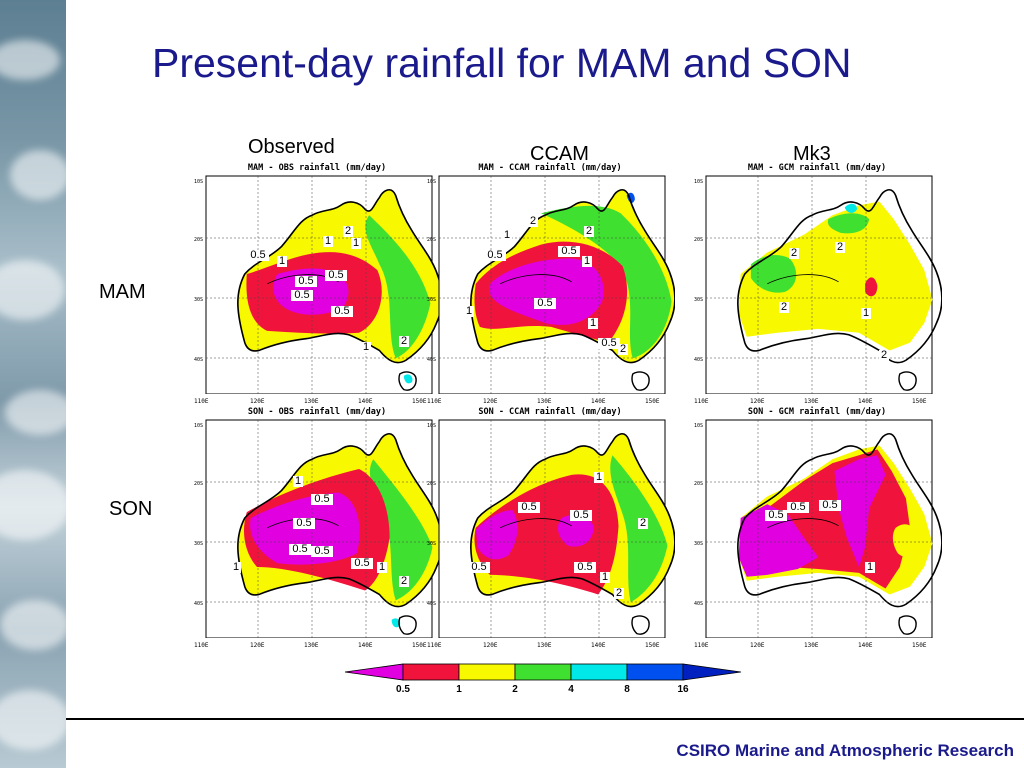 Image resolution: width=1024 pixels, height=768 pixels. Describe the element at coordinates (122, 292) in the screenshot. I see `row-label-mam: MAM` at that location.